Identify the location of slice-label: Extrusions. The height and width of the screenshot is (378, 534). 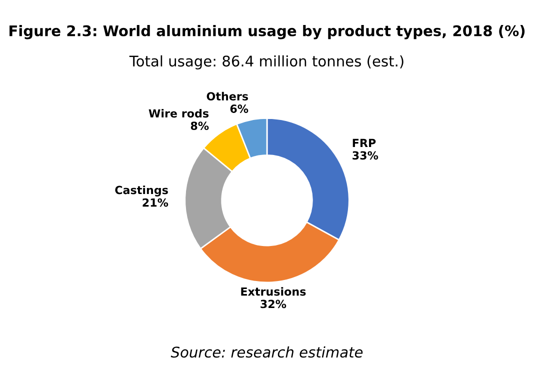
(273, 291).